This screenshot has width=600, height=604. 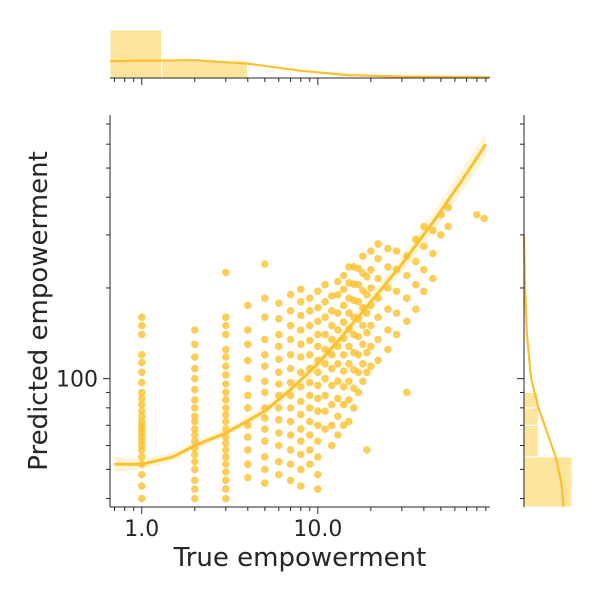 What do you see at coordinates (136, 54) in the screenshot?
I see `marginal-x-bar` at bounding box center [136, 54].